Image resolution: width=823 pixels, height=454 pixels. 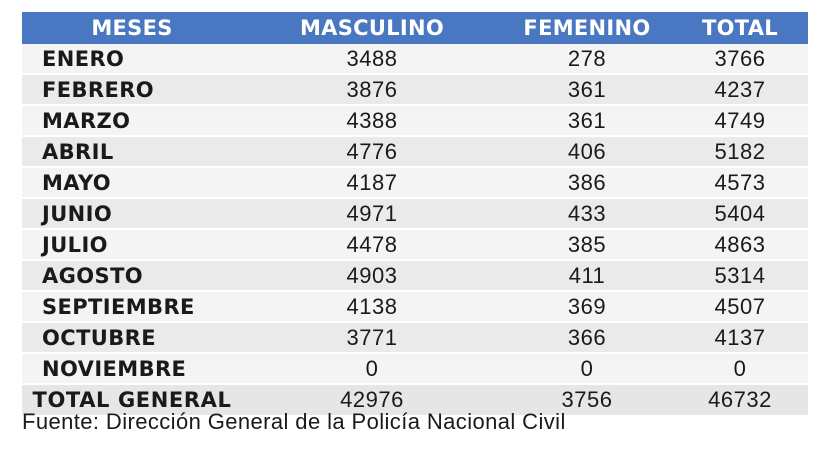 I want to click on table-row: FEBRERO 3876 361 4237, so click(x=415, y=90).